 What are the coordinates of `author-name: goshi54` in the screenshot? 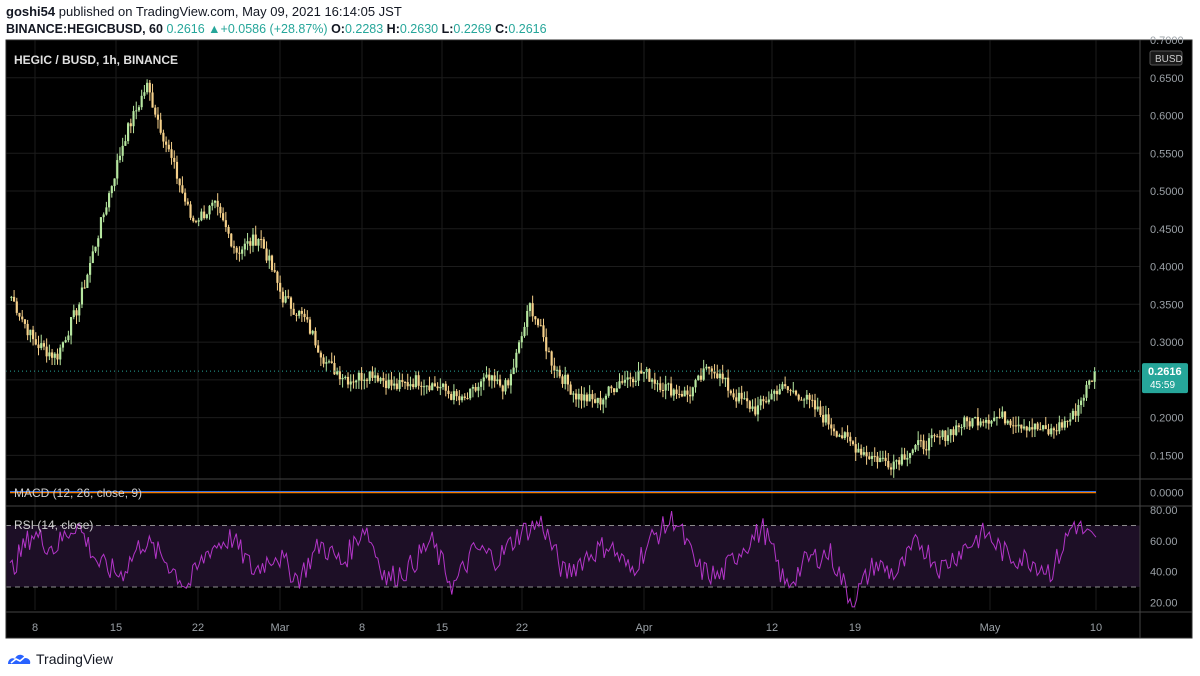 It's located at (31, 11).